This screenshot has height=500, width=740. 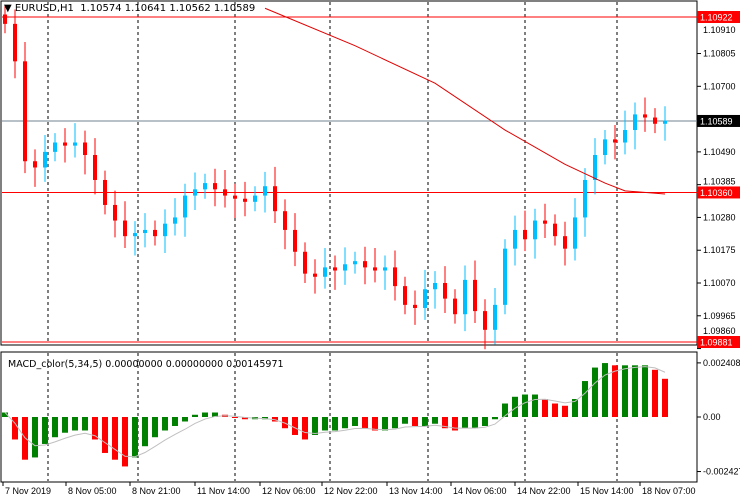 I want to click on price-tick-label: 1.10490, so click(x=719, y=152).